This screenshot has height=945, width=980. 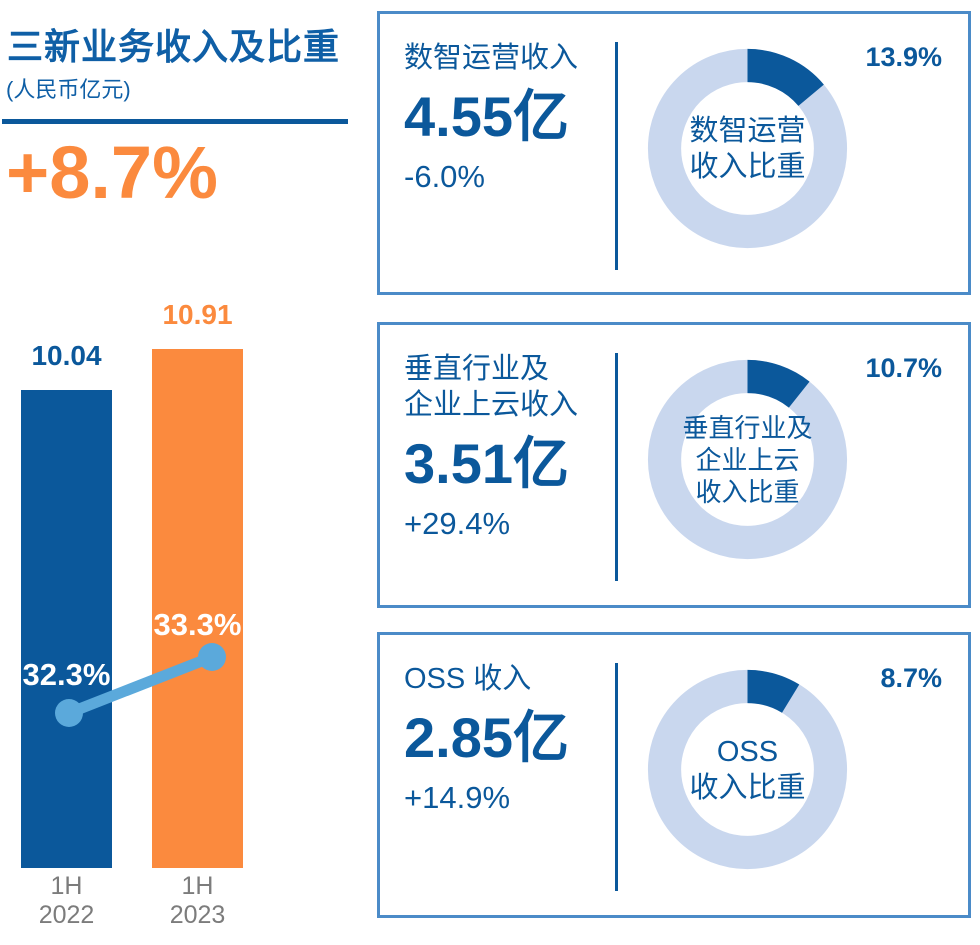 I want to click on revenue-value: 2.85亿, so click(x=486, y=737).